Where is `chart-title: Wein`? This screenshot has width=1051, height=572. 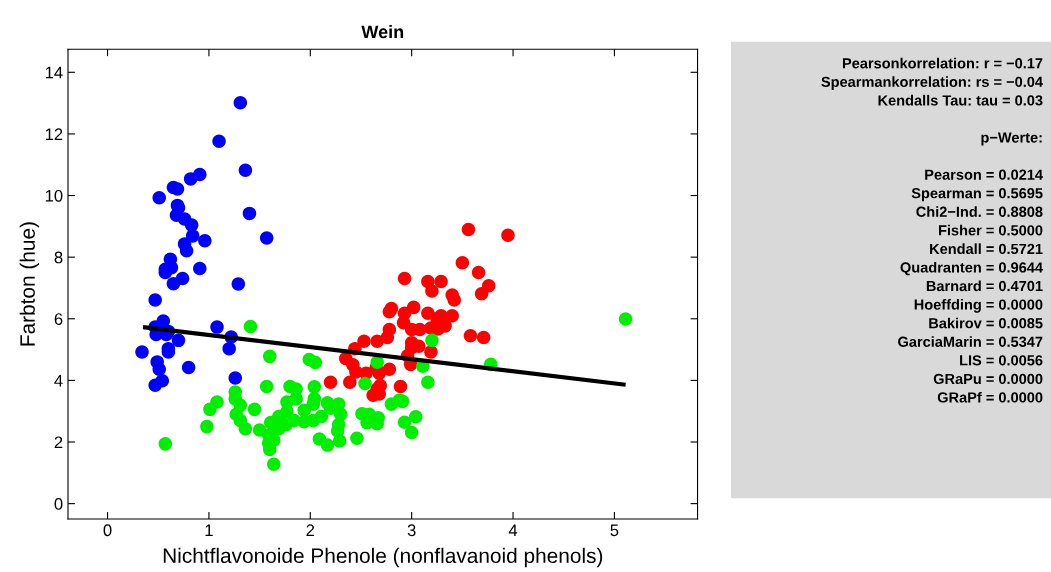 chart-title: Wein is located at coordinates (382, 32).